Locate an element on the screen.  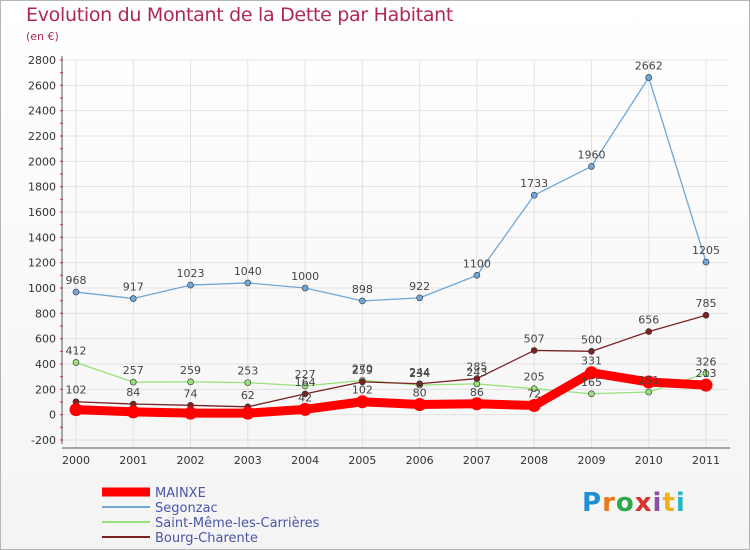
point-label: 213 is located at coordinates (706, 373).